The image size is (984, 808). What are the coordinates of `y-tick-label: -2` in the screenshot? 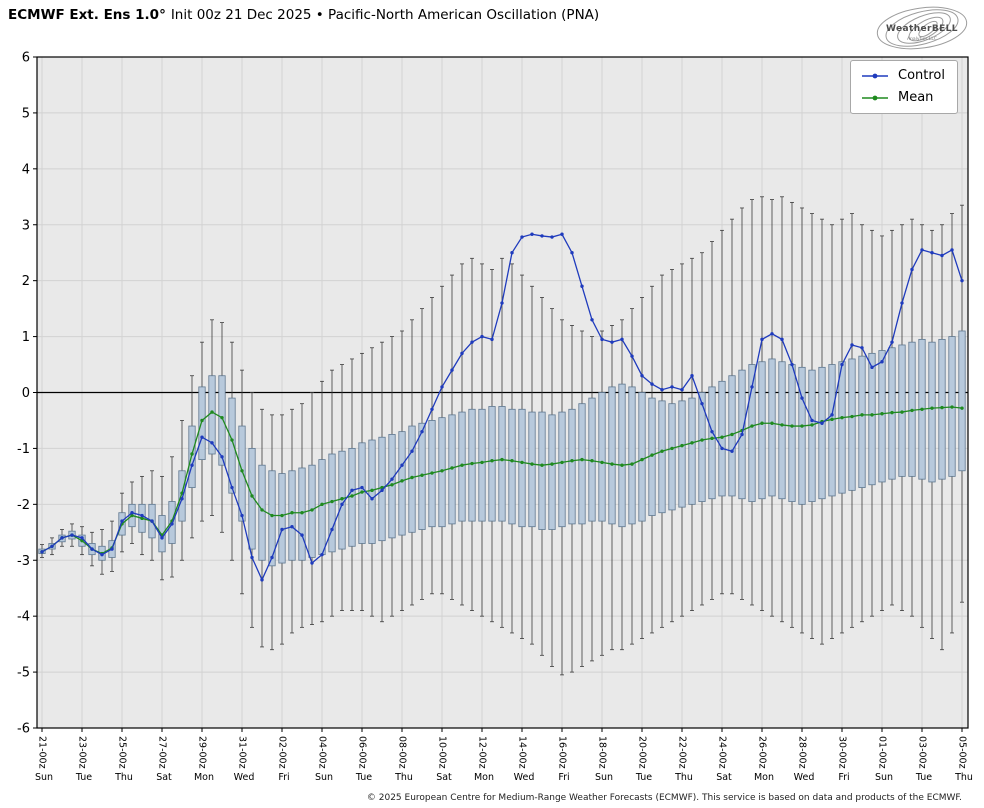 It's located at (23, 505).